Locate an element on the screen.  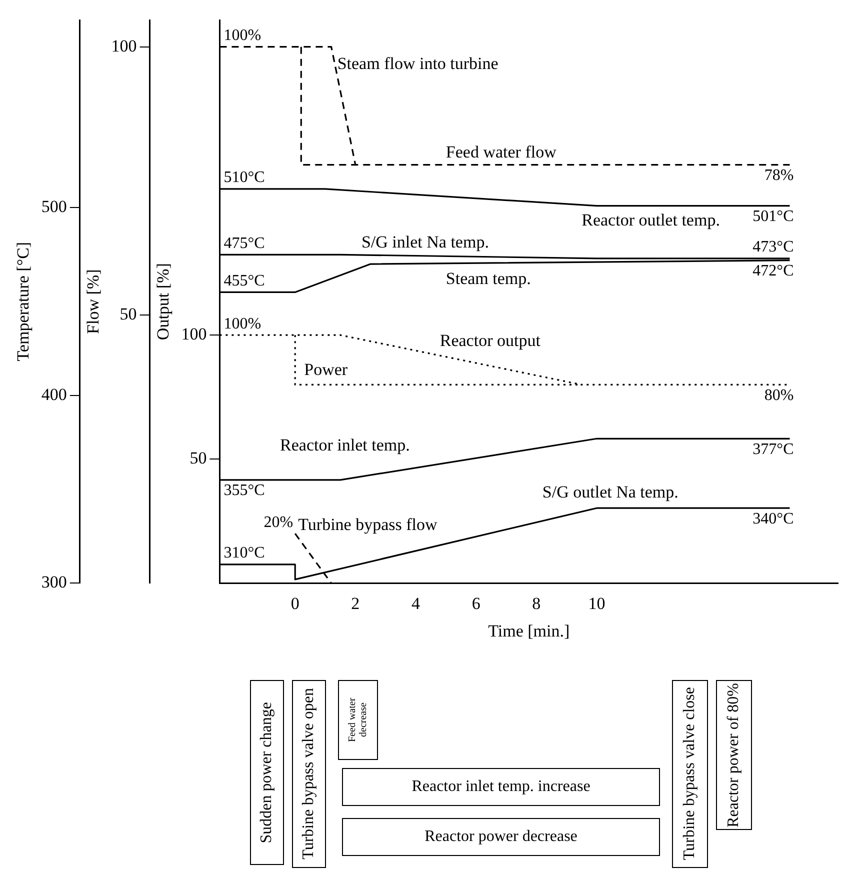
series-label: S/G inlet Na temp. is located at coordinates (425, 242).